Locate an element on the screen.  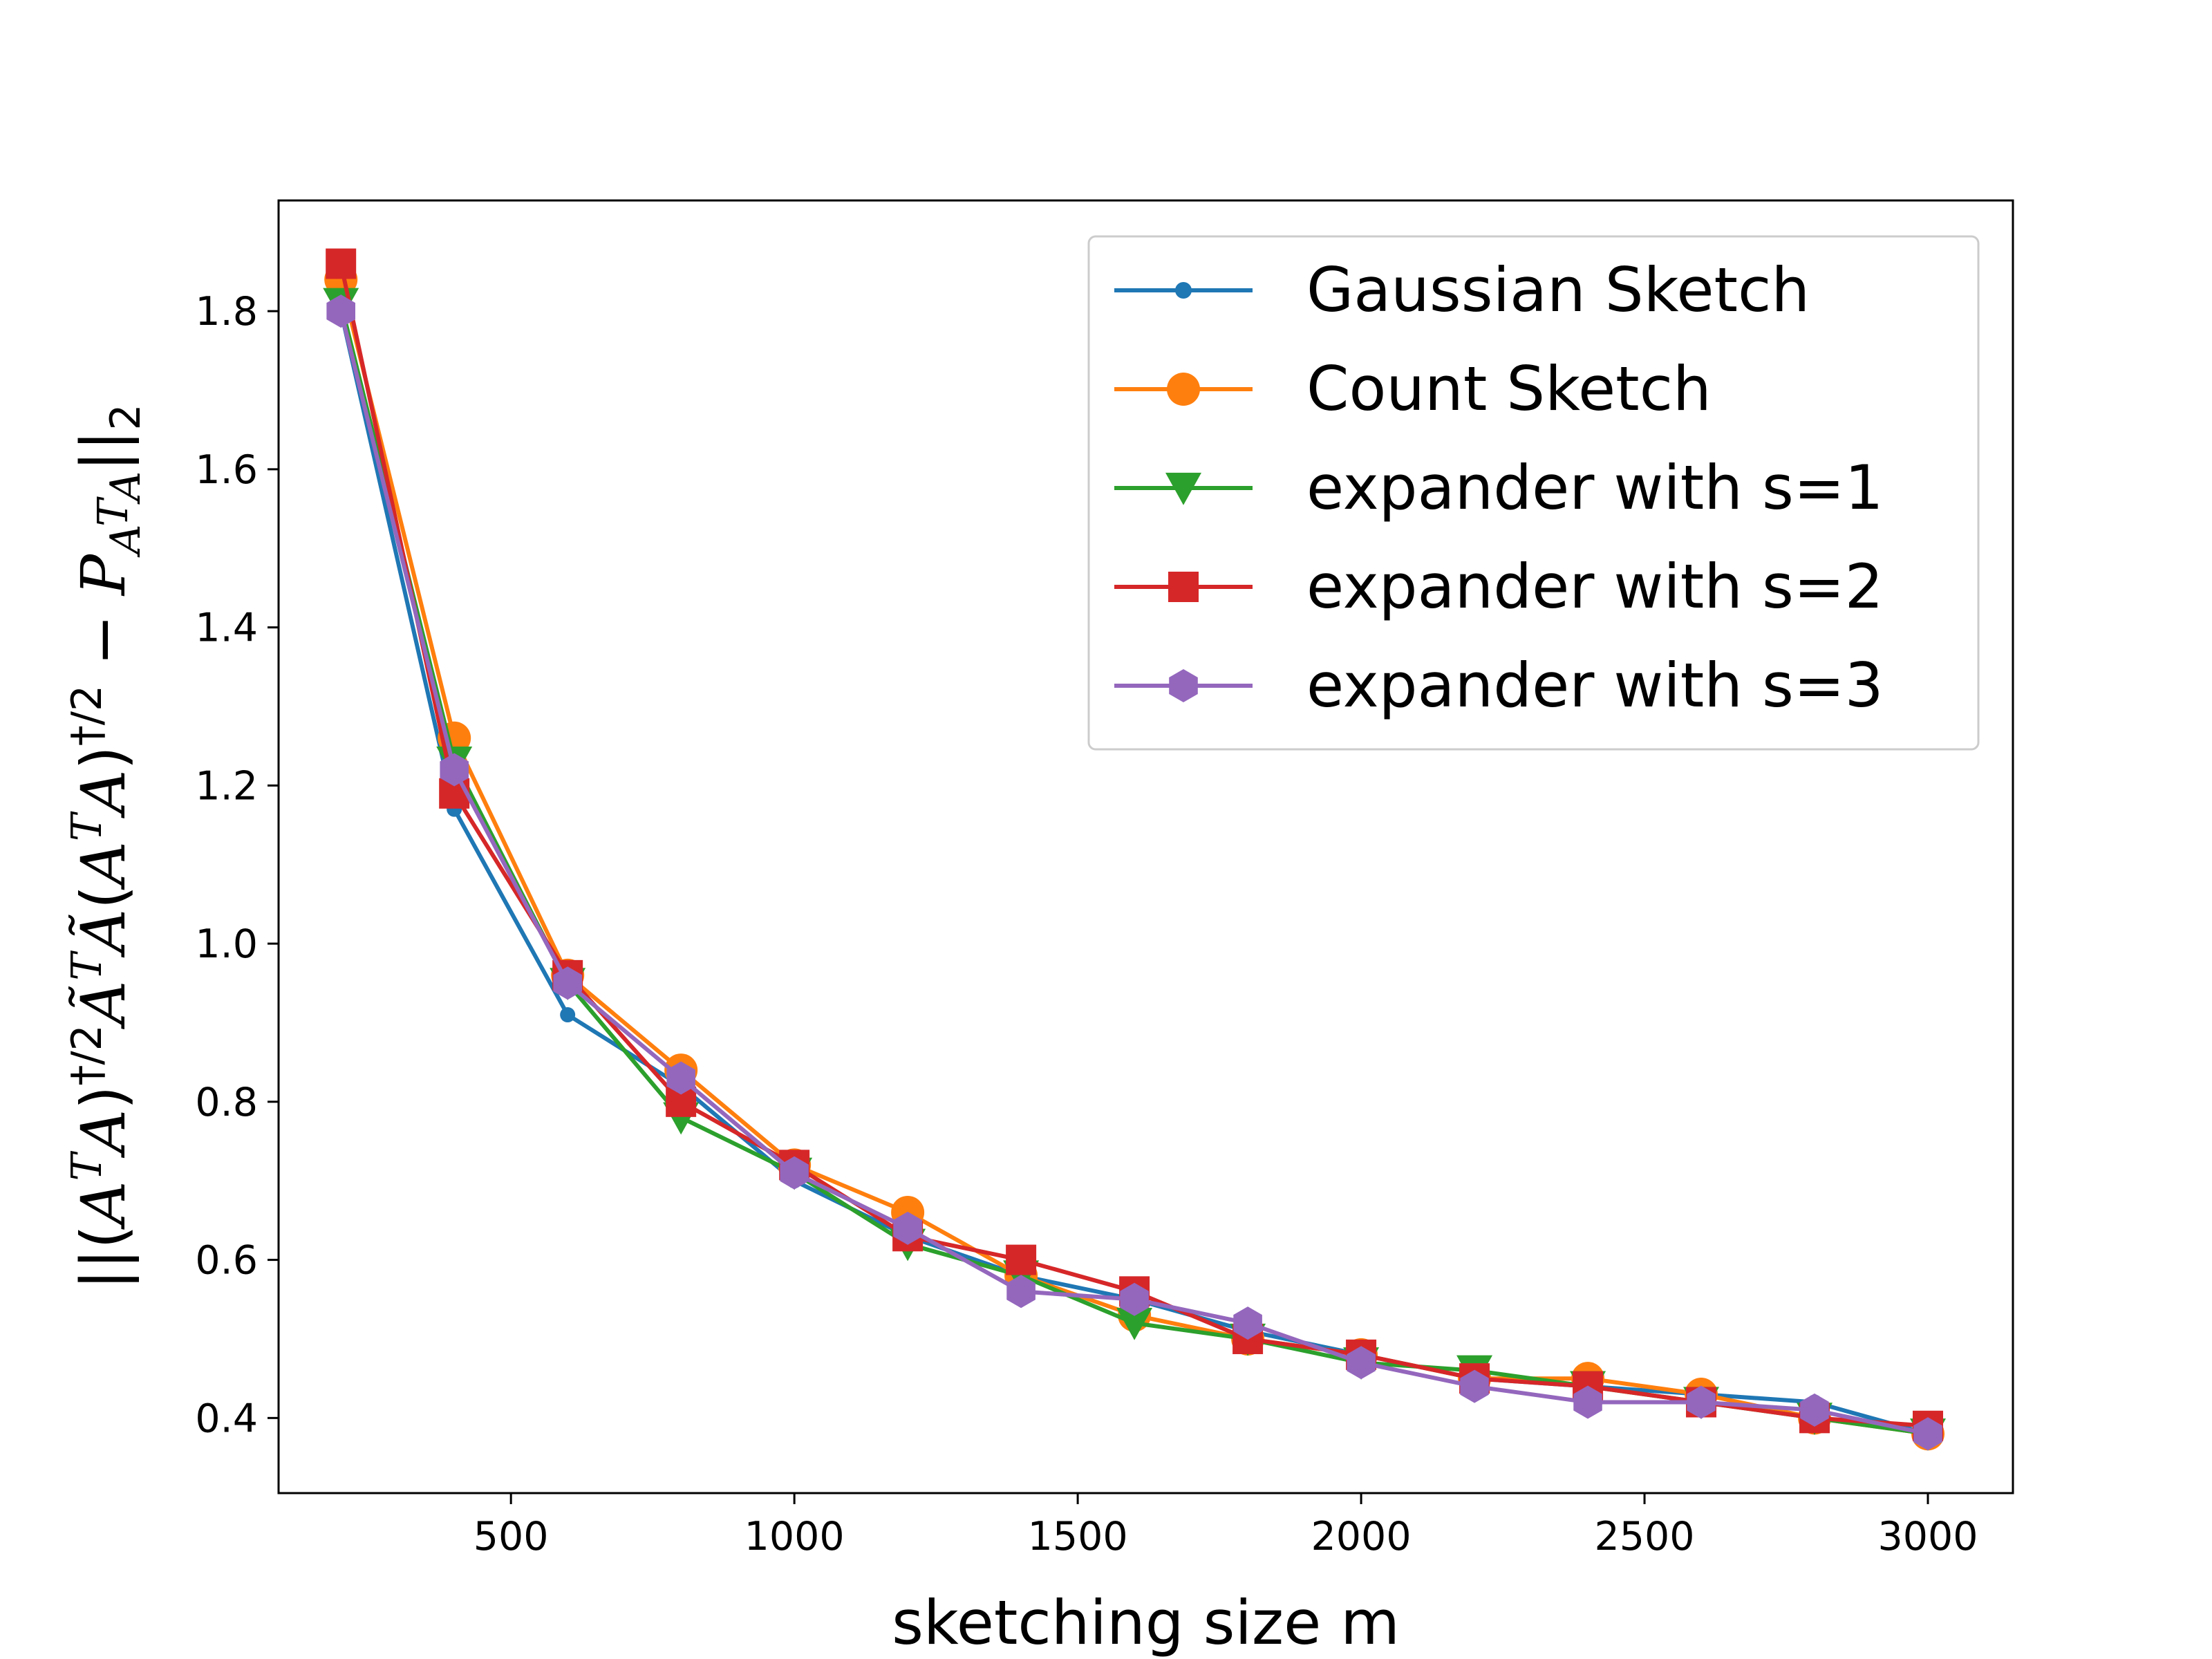
ylabel-part: − is located at coordinates (104, 640).